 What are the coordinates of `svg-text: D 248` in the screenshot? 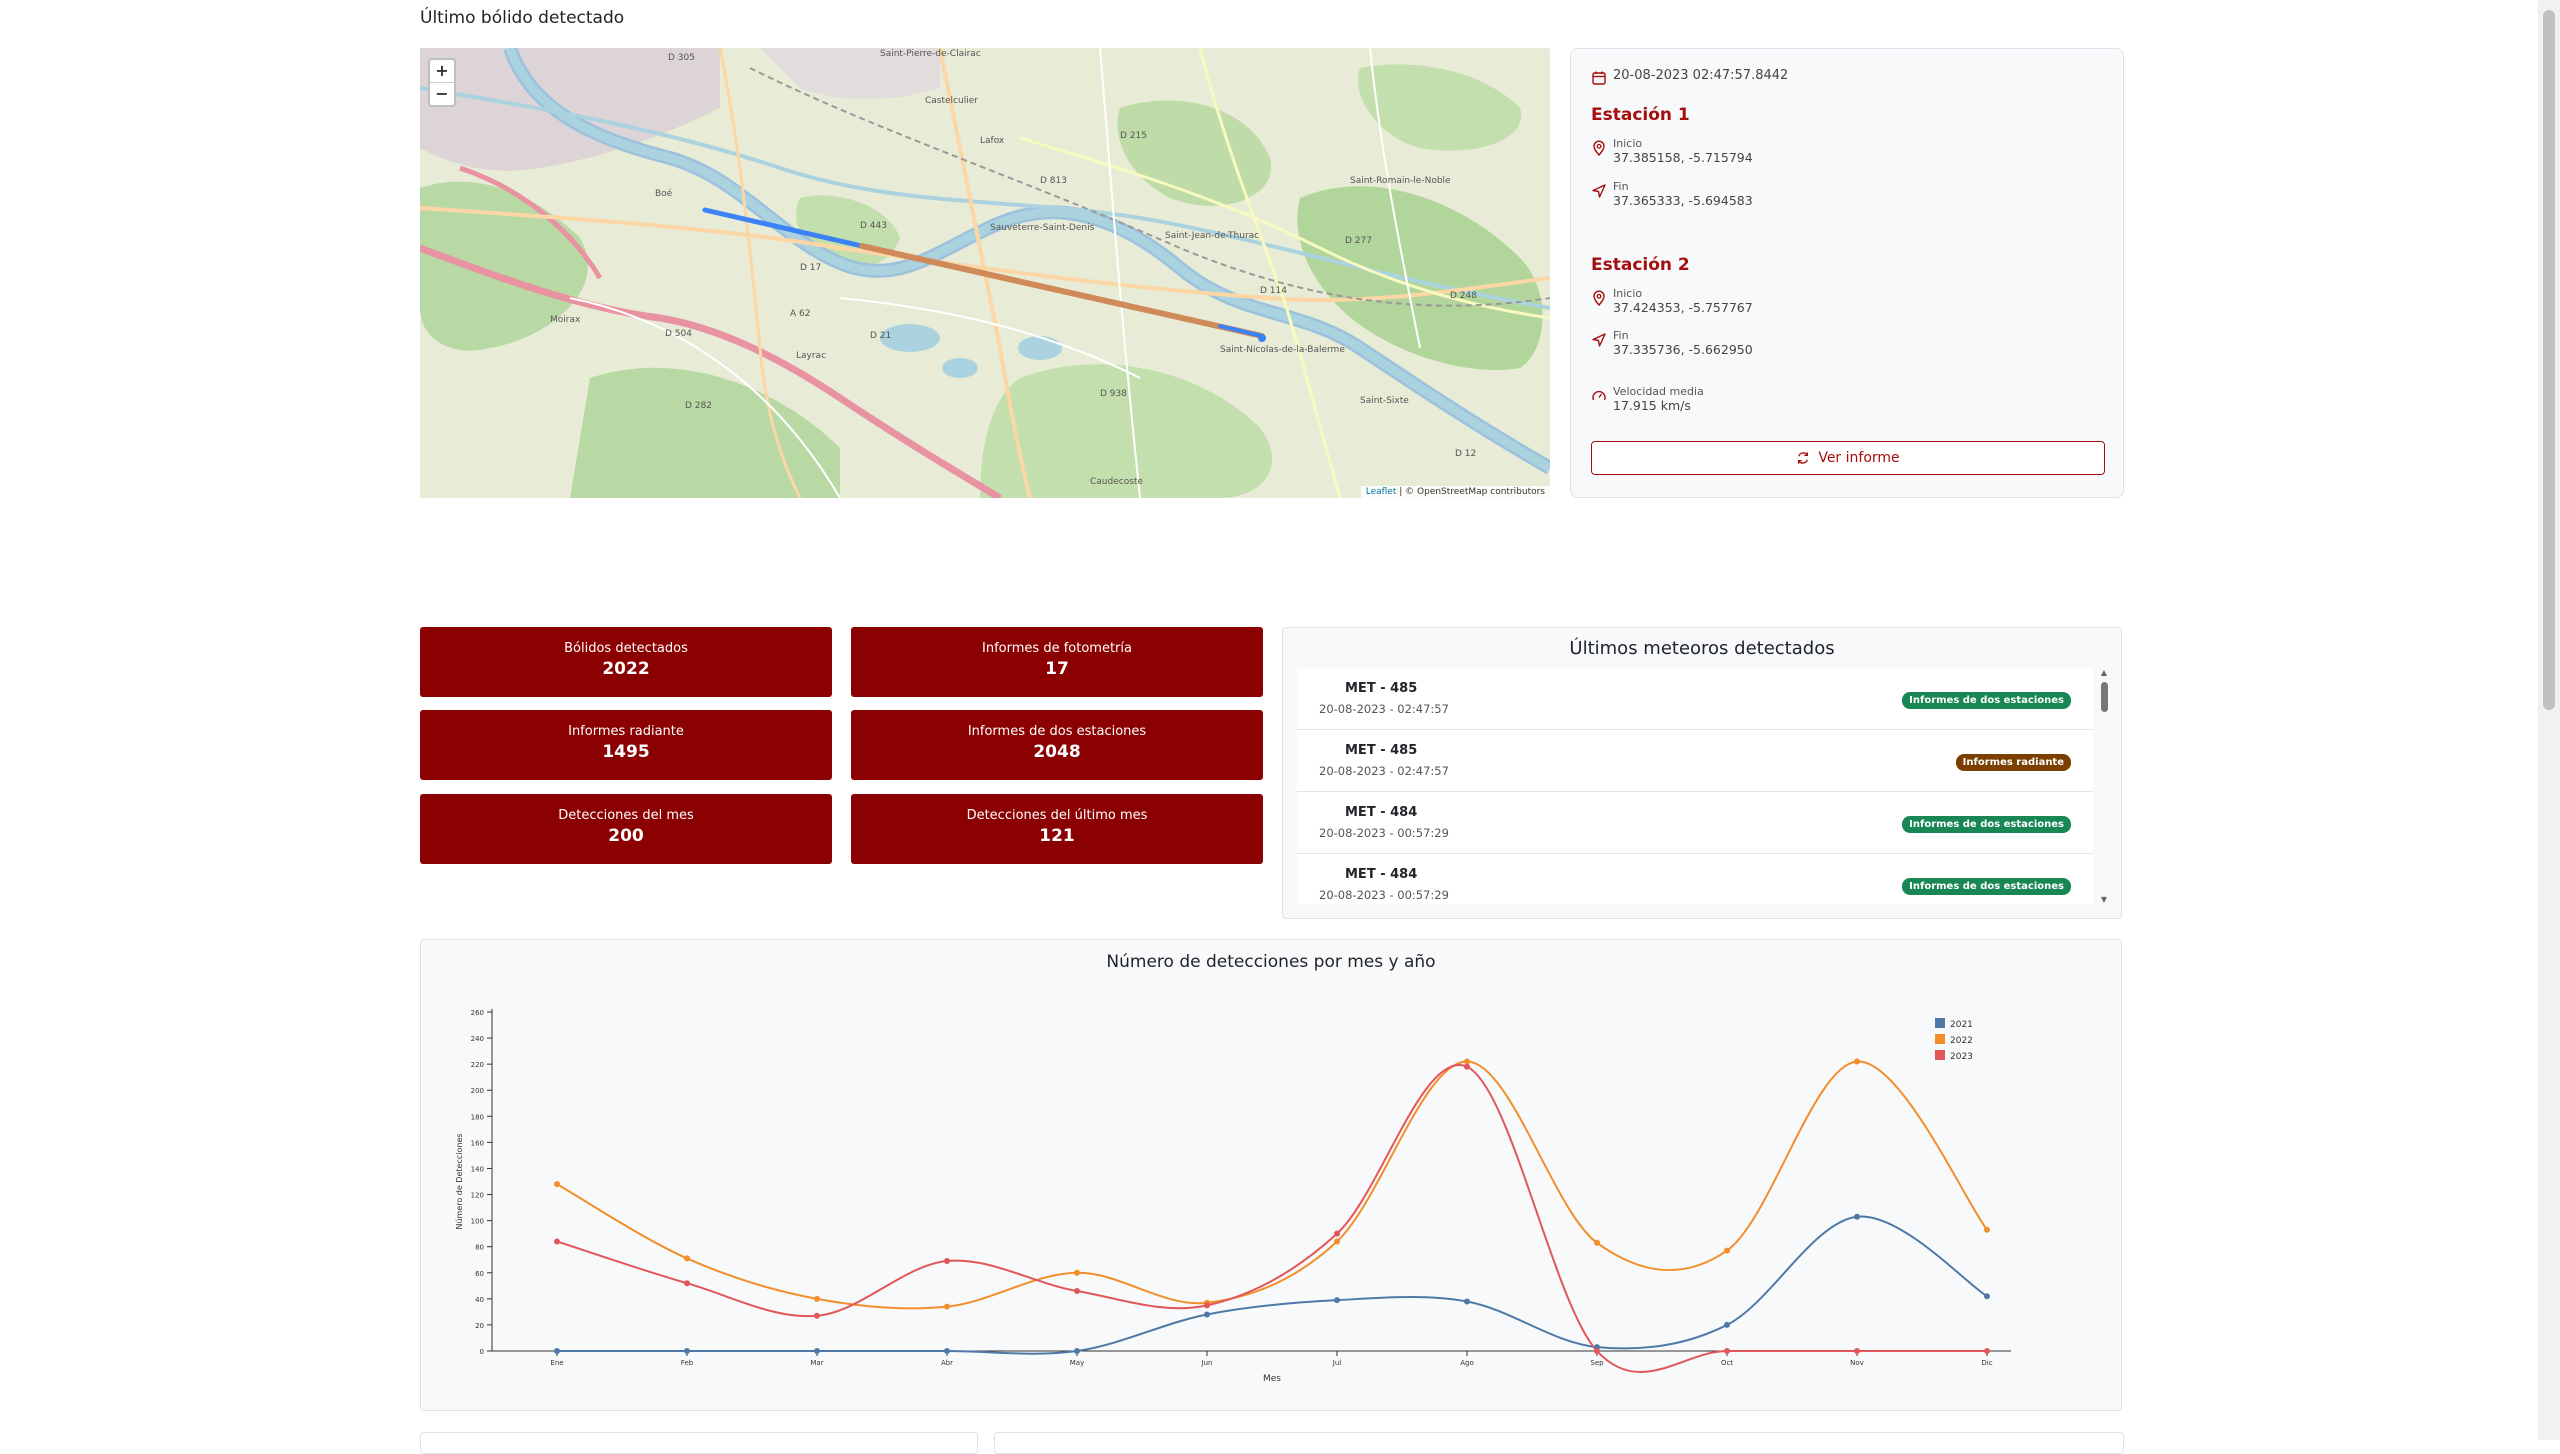 It's located at (1463, 296).